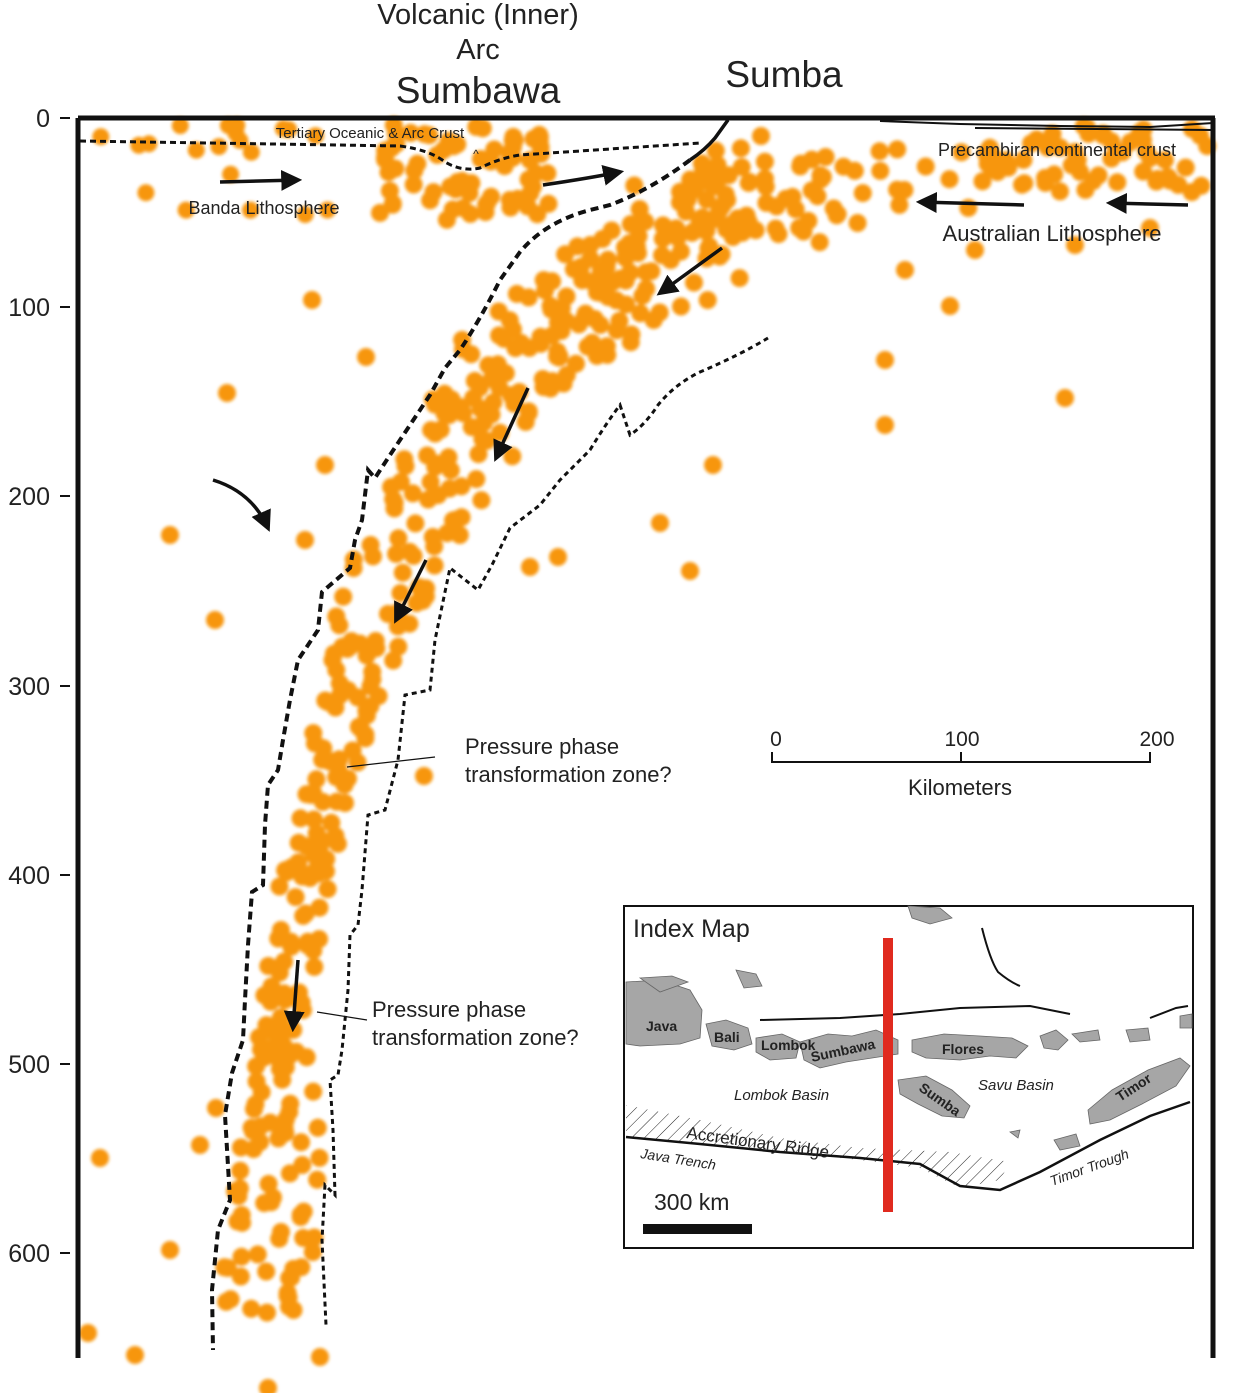 The image size is (1258, 1393). Describe the element at coordinates (915, 1012) in the screenshot. I see `back-arc-thrust` at that location.